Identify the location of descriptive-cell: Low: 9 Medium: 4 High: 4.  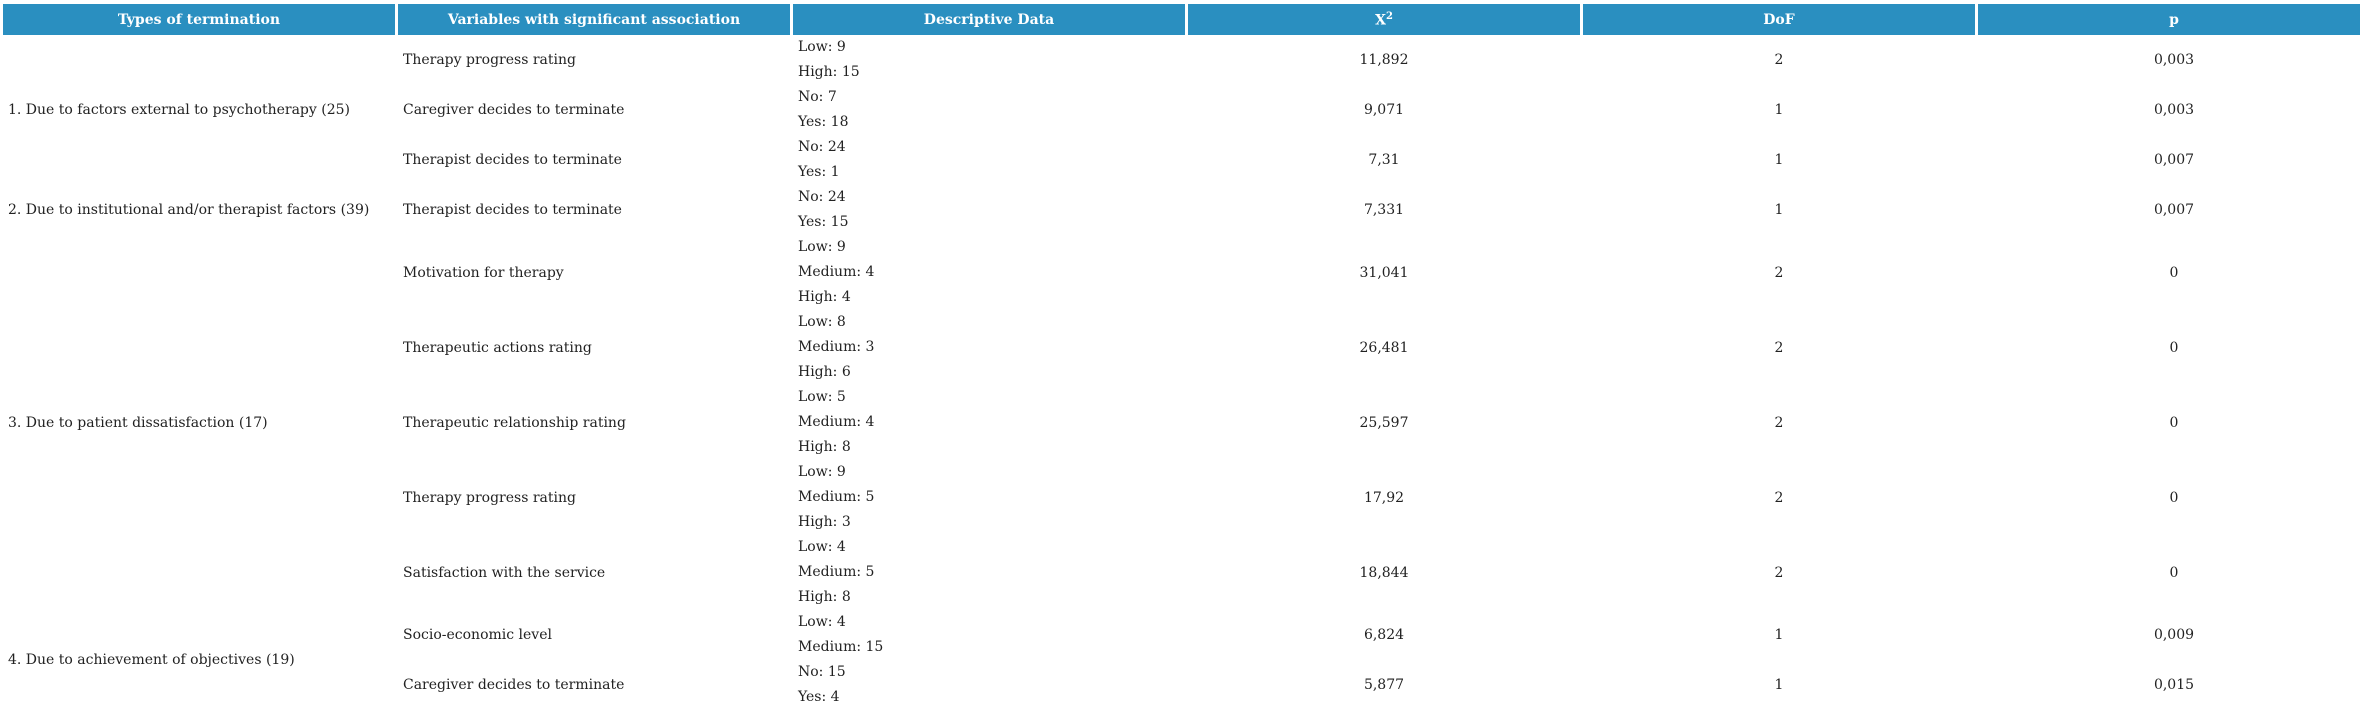
(989, 272).